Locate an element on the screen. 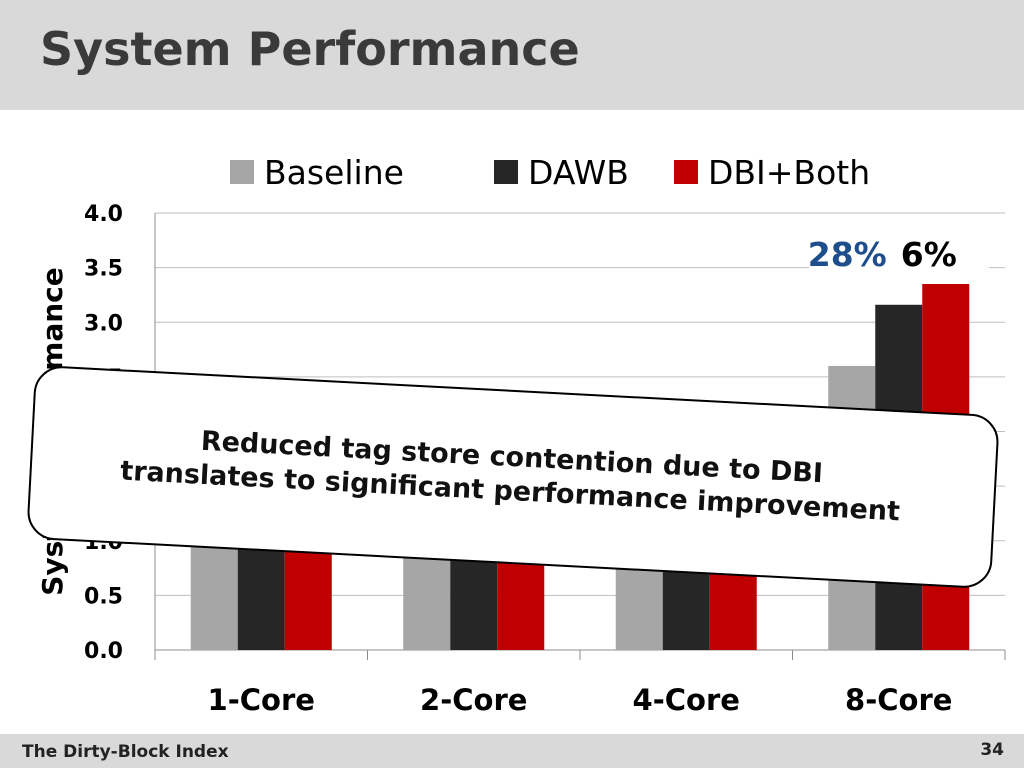 This screenshot has height=768, width=1024. annotation-blue: 28% is located at coordinates (847, 254).